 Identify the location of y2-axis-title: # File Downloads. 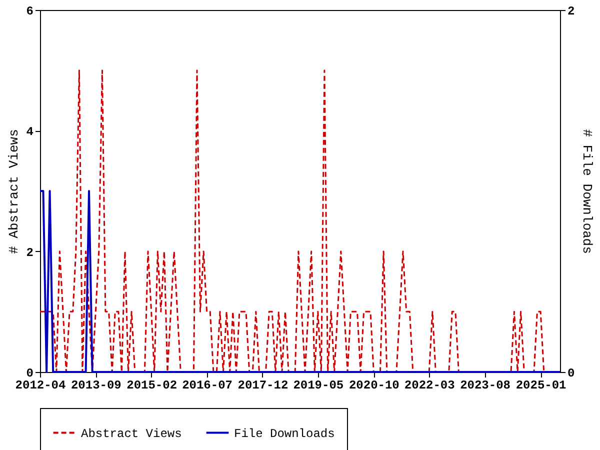
(587, 191).